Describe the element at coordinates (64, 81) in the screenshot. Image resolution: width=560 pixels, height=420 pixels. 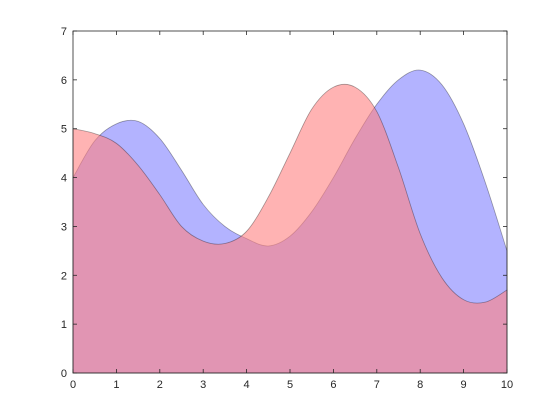
I see `y-tick-label: 6` at that location.